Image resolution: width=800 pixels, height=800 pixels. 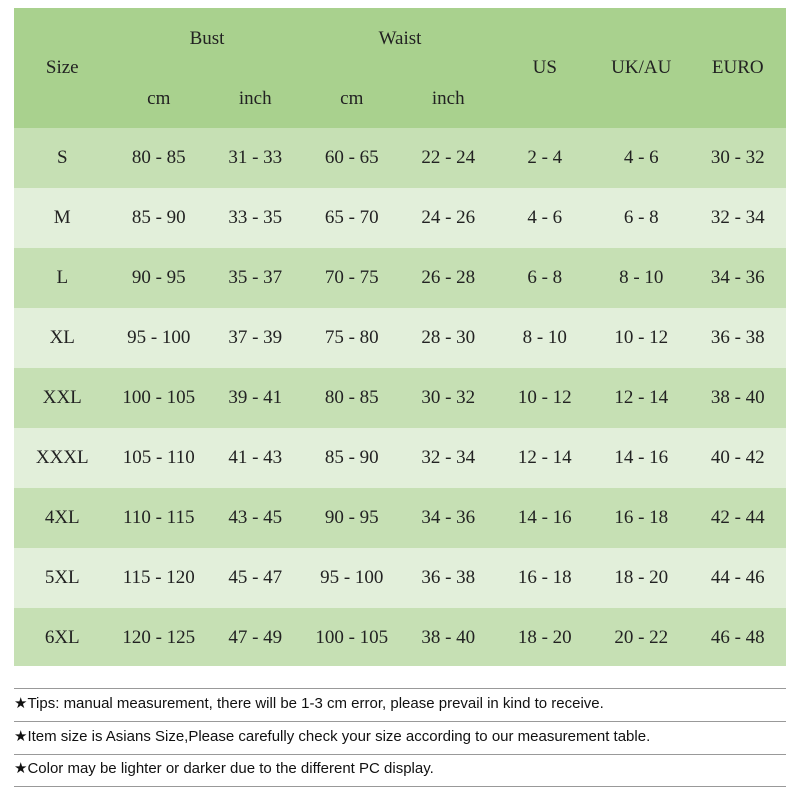 I want to click on table-cell: 115 - 120, so click(x=158, y=577).